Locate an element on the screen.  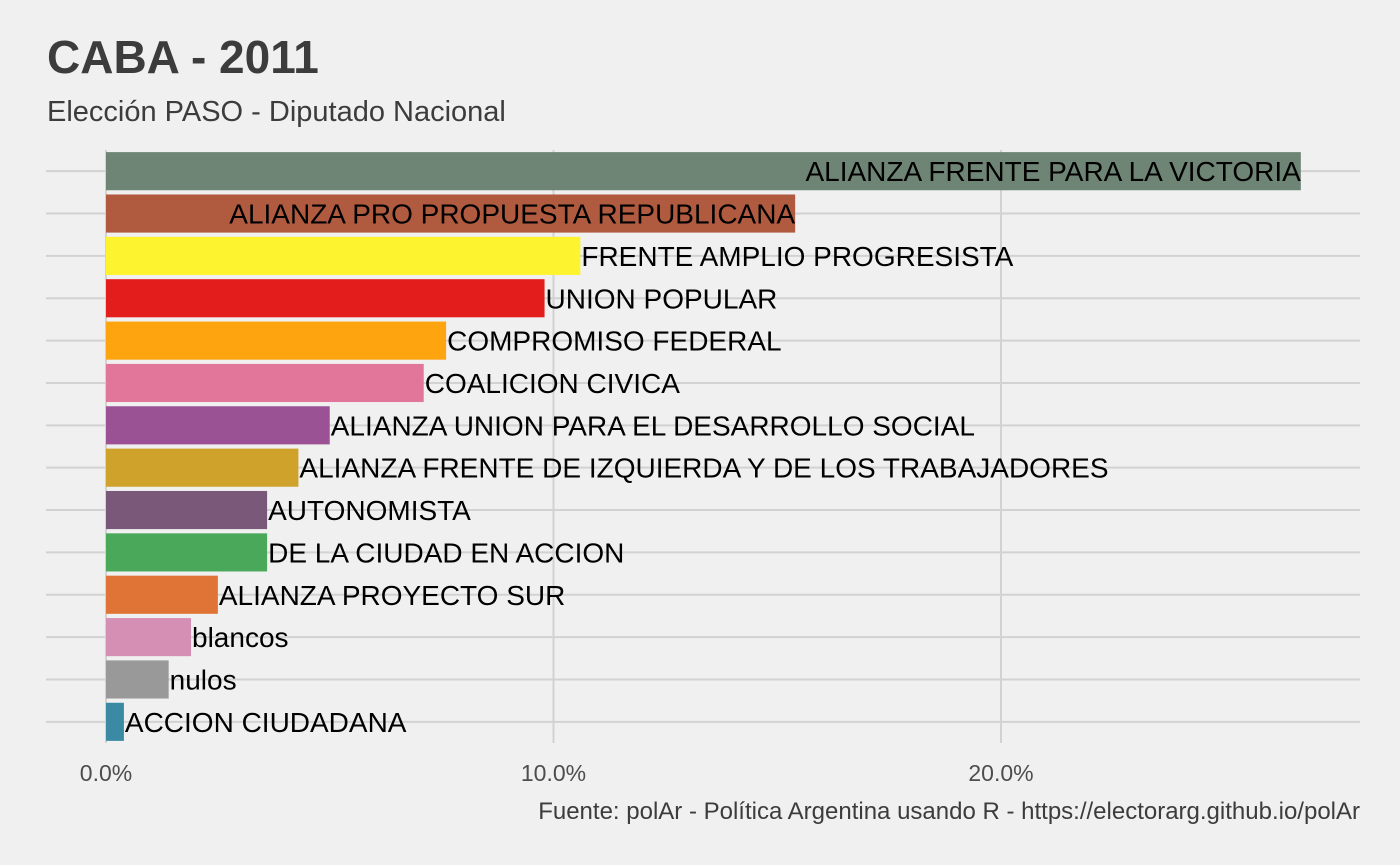
bar-label: AUTONOMISTA is located at coordinates (369, 510).